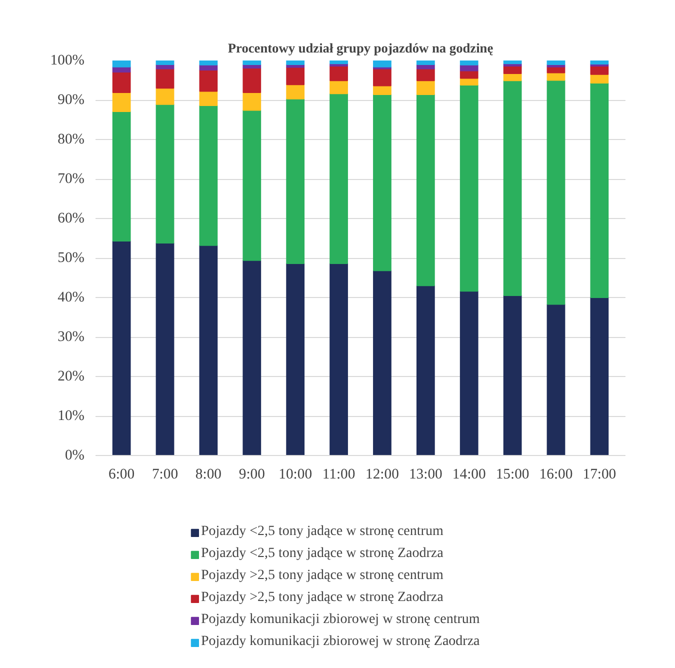  Describe the element at coordinates (322, 598) in the screenshot. I see `legend-label: Pojazdy >2,5 tony jadące w stronę Zaodrza` at that location.